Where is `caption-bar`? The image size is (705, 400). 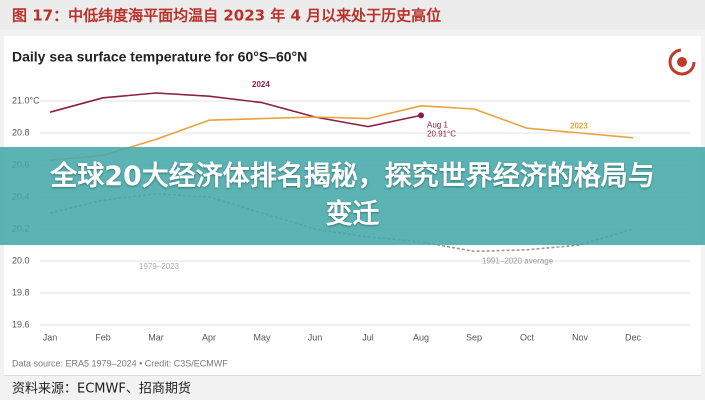 caption-bar is located at coordinates (352, 15).